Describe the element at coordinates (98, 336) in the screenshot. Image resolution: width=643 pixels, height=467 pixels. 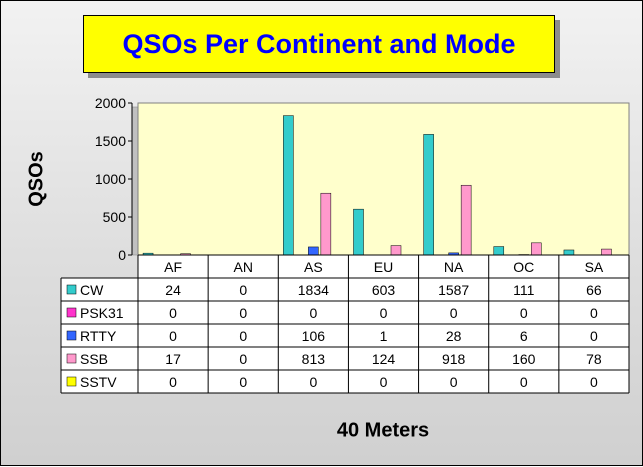
I see `legend-label-rtty: RTTY` at that location.